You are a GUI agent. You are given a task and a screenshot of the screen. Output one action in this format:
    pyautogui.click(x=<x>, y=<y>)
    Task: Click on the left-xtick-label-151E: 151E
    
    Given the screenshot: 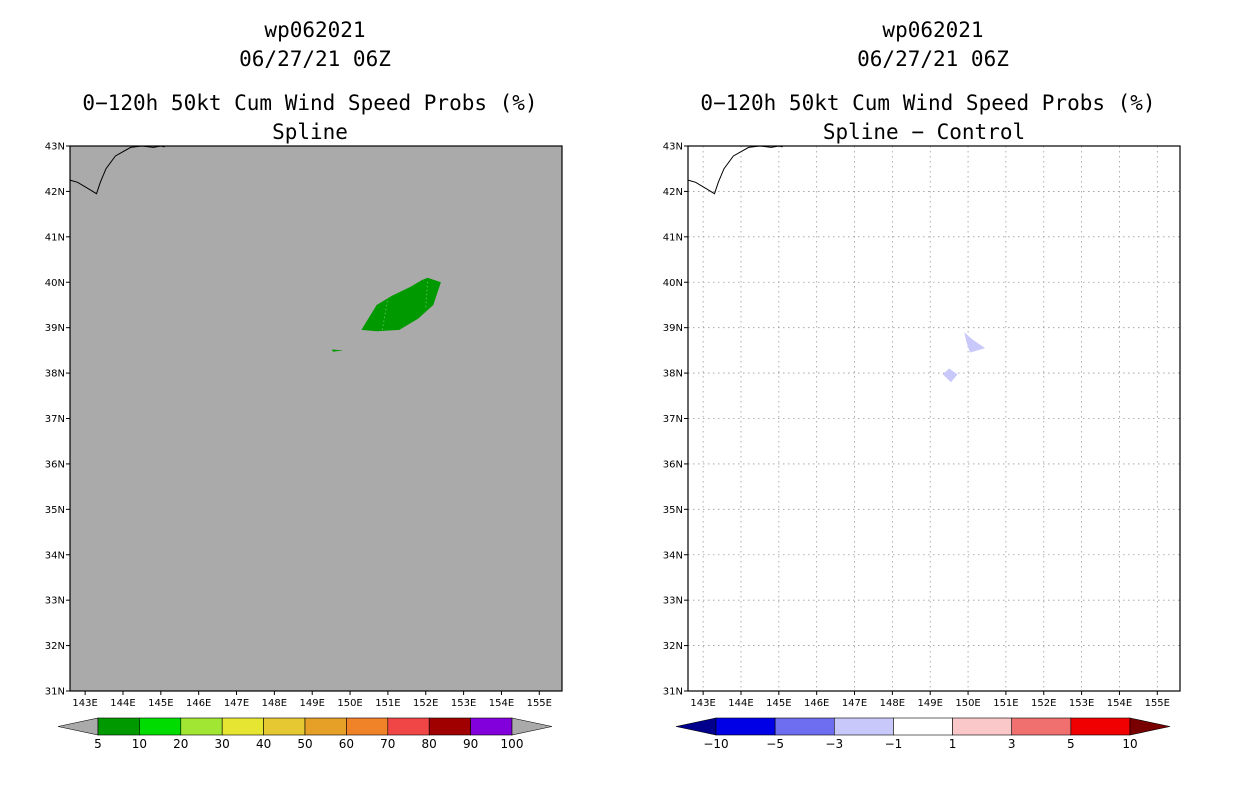 What is the action you would take?
    pyautogui.click(x=387, y=703)
    